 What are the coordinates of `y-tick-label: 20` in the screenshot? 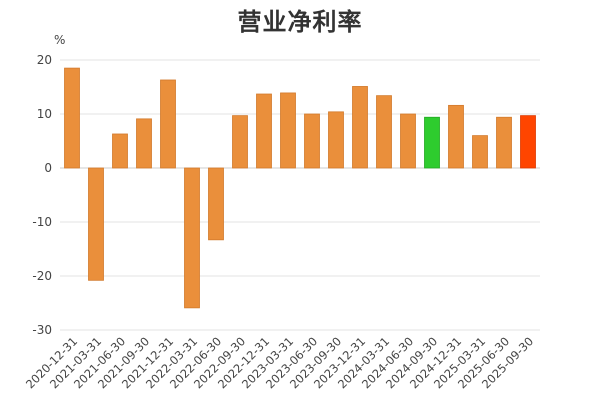 It's located at (44, 60).